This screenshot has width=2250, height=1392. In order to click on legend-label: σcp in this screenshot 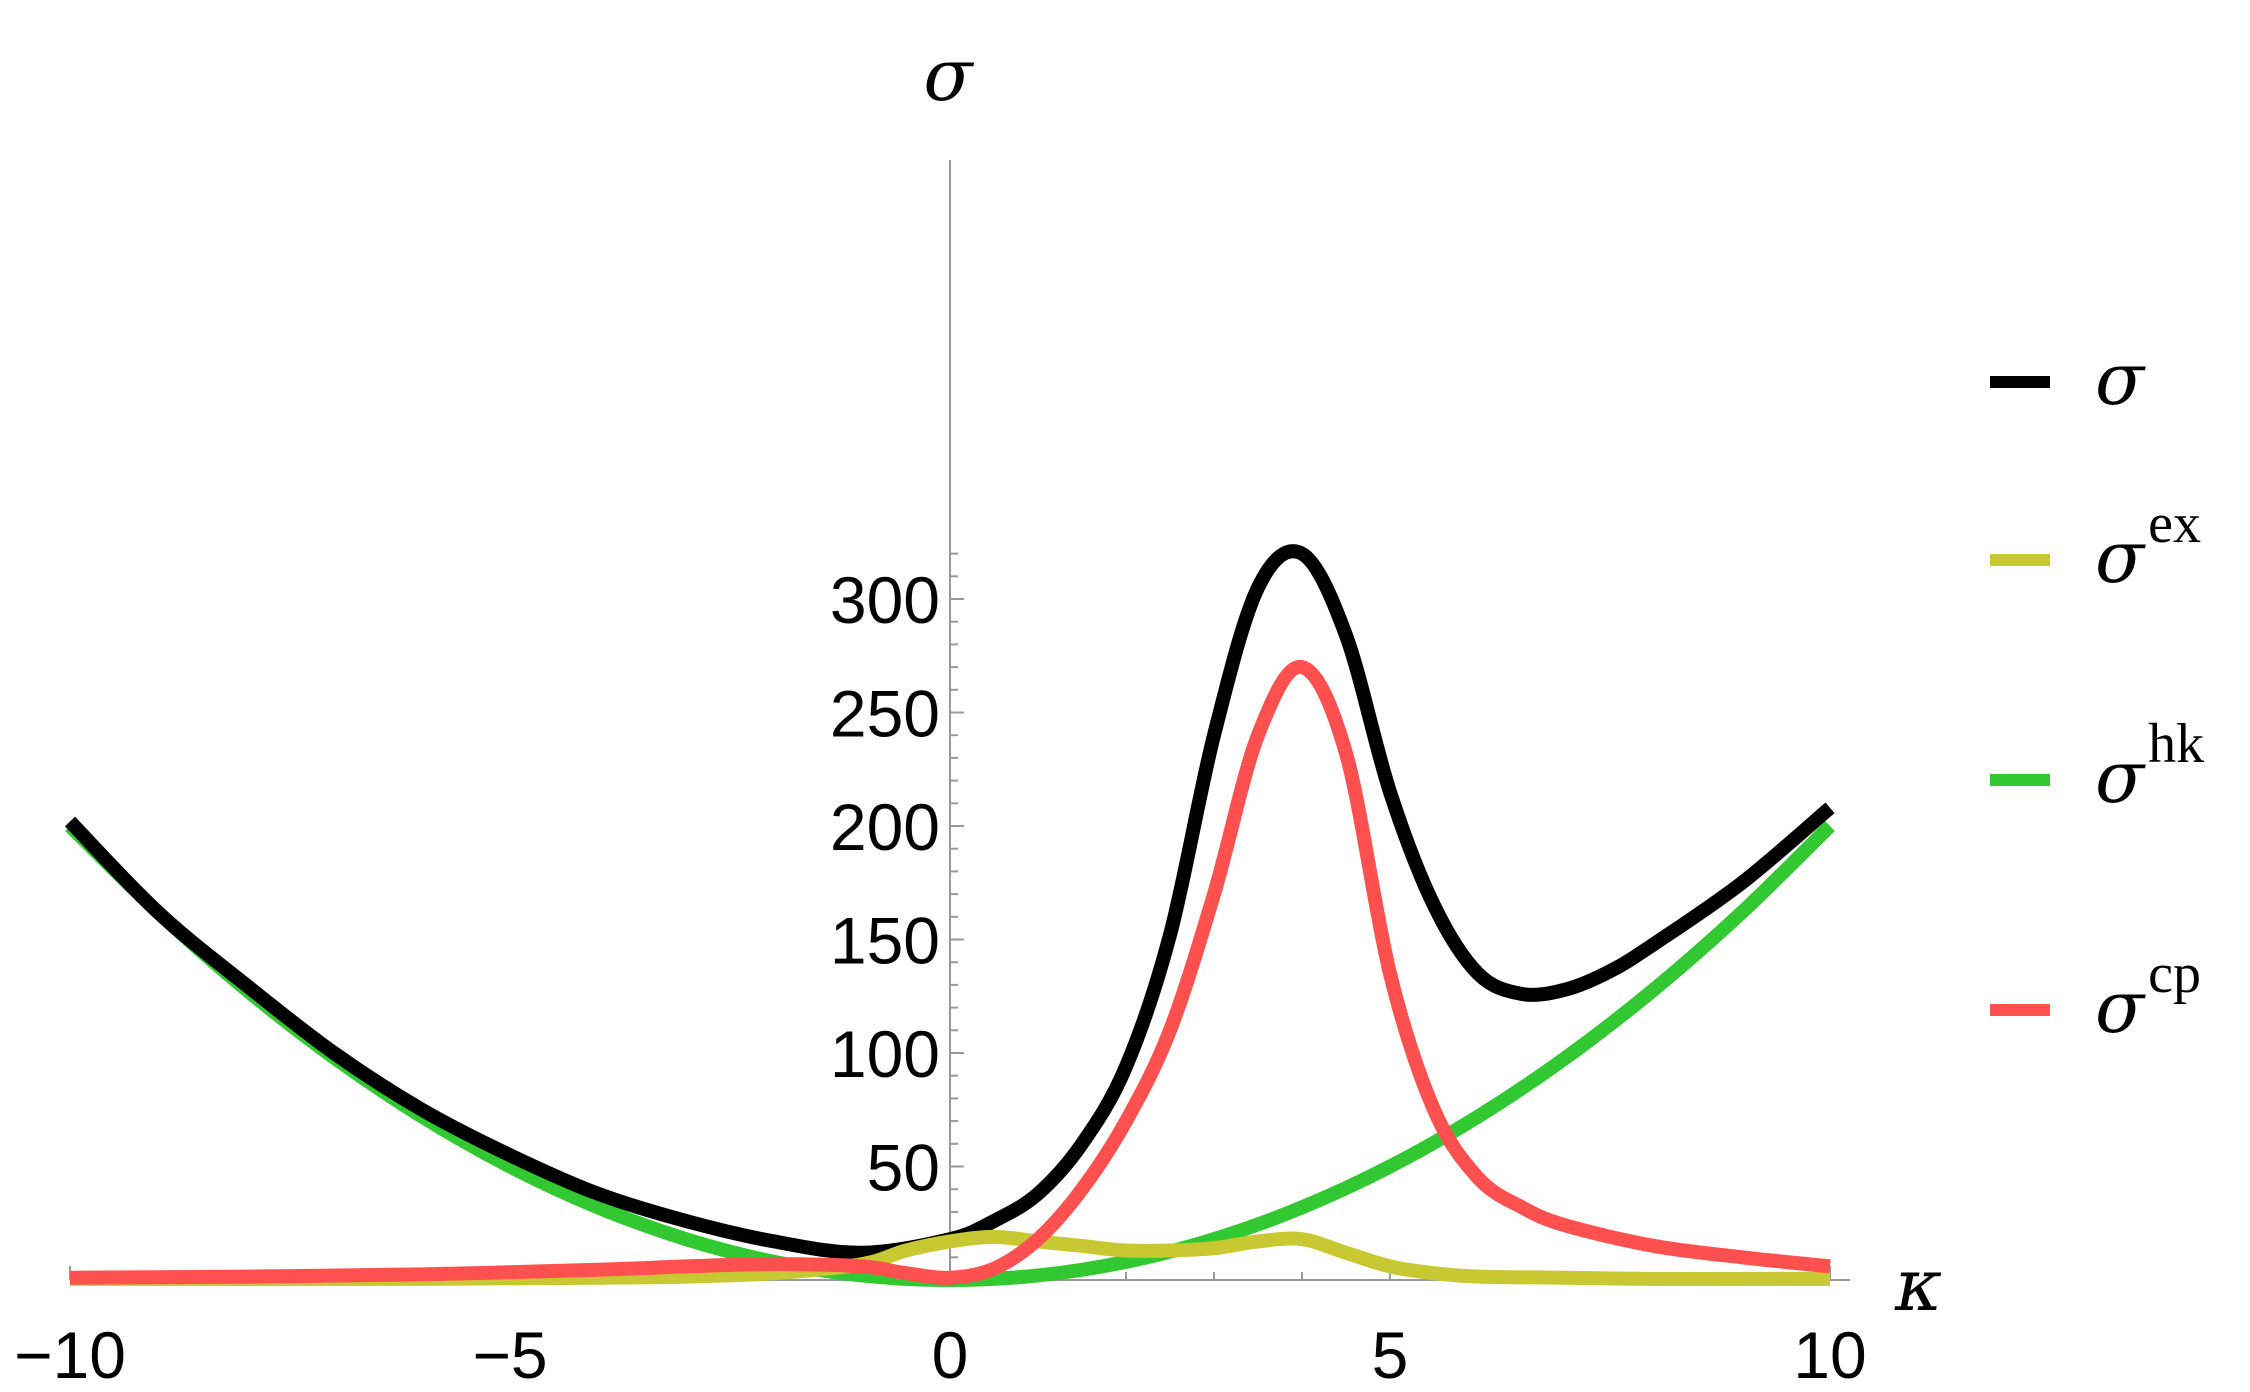, I will do `click(2148, 996)`.